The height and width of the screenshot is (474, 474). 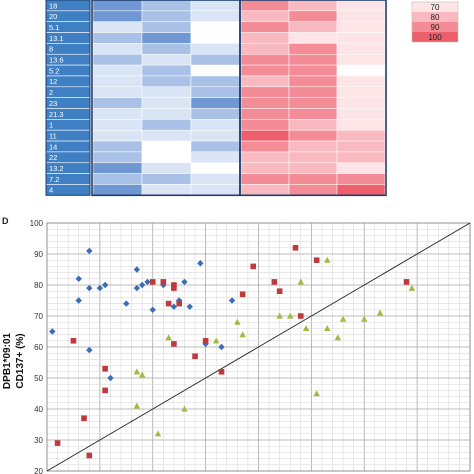 What do you see at coordinates (51, 125) in the screenshot?
I see `row-label: 1` at bounding box center [51, 125].